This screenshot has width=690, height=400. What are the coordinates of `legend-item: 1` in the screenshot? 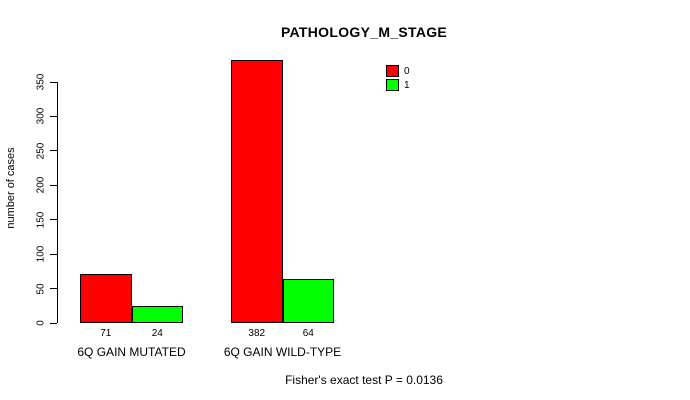 It's located at (398, 85).